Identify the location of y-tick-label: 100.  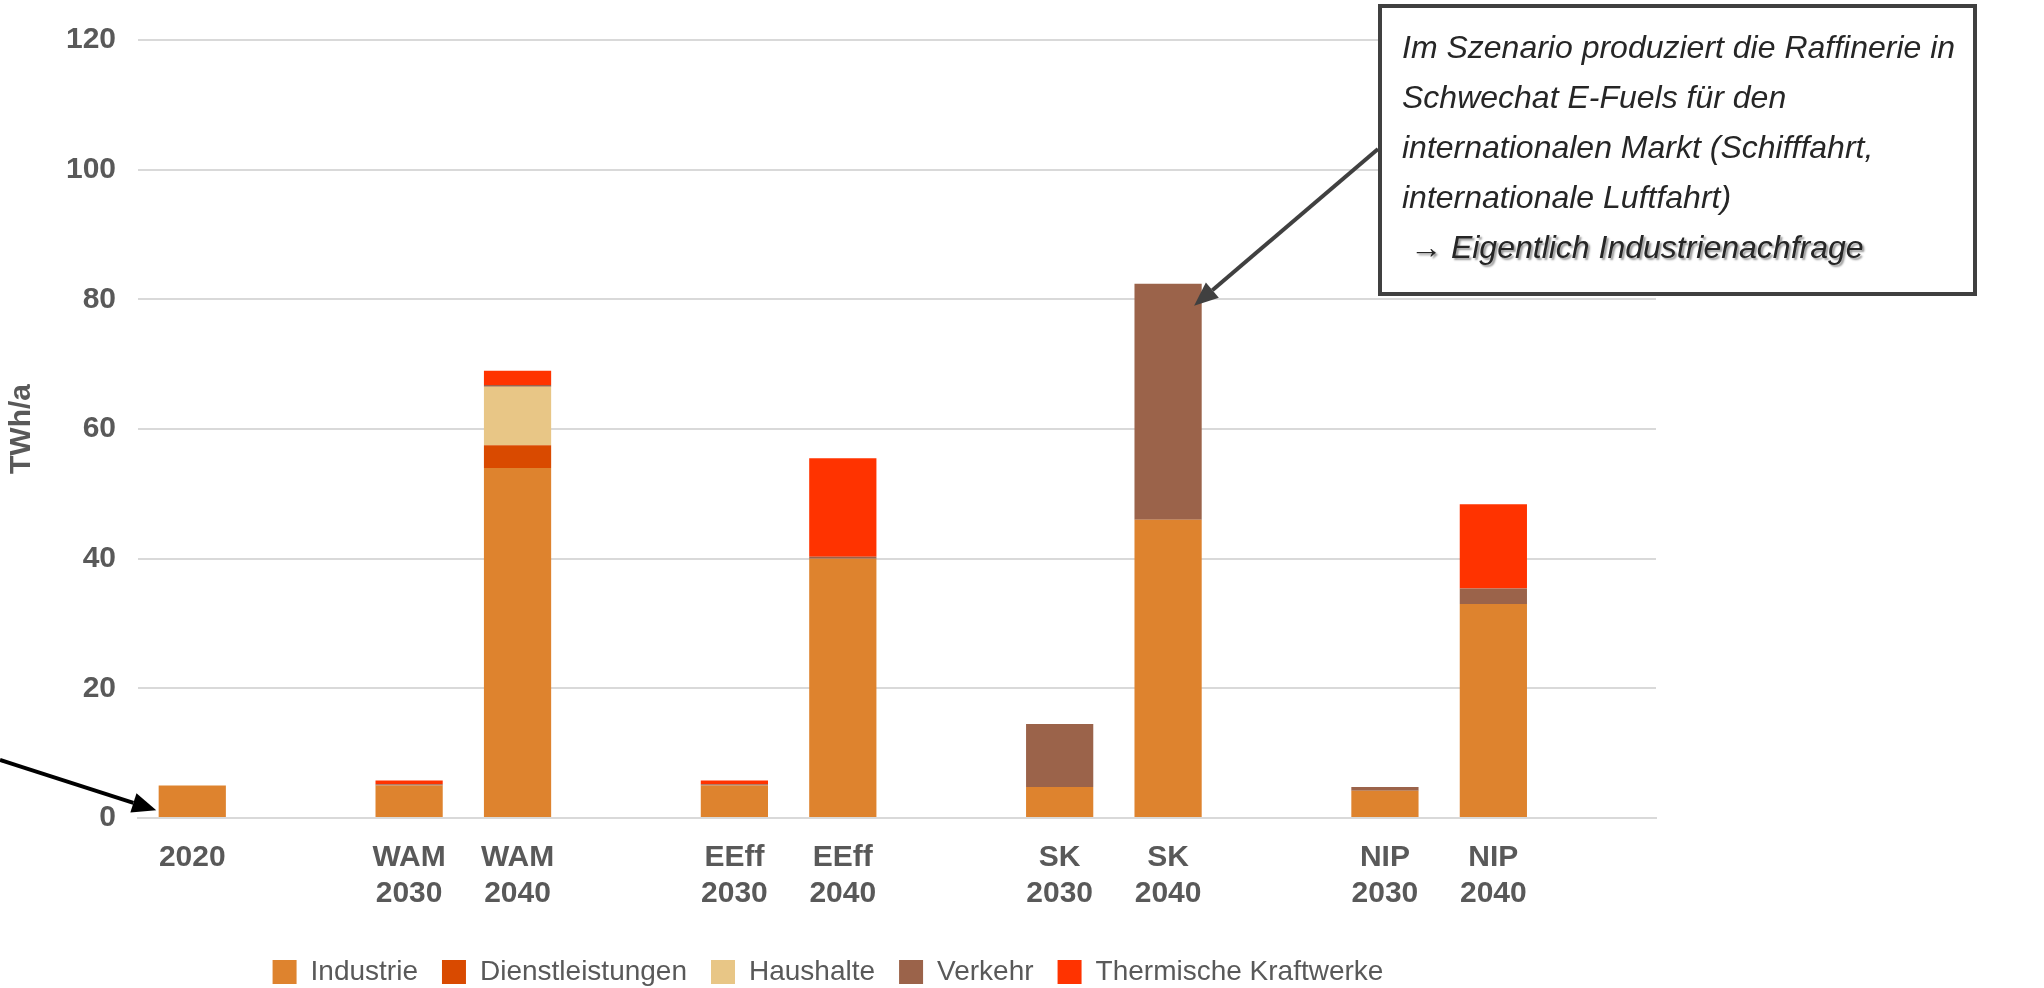
(91, 167).